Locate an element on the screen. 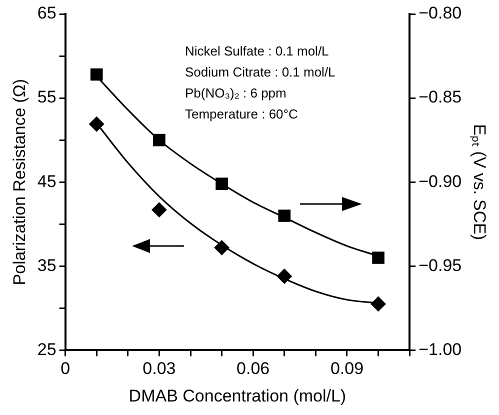  y-axis-title: Polarization Resistance (Ω) is located at coordinates (19, 182).